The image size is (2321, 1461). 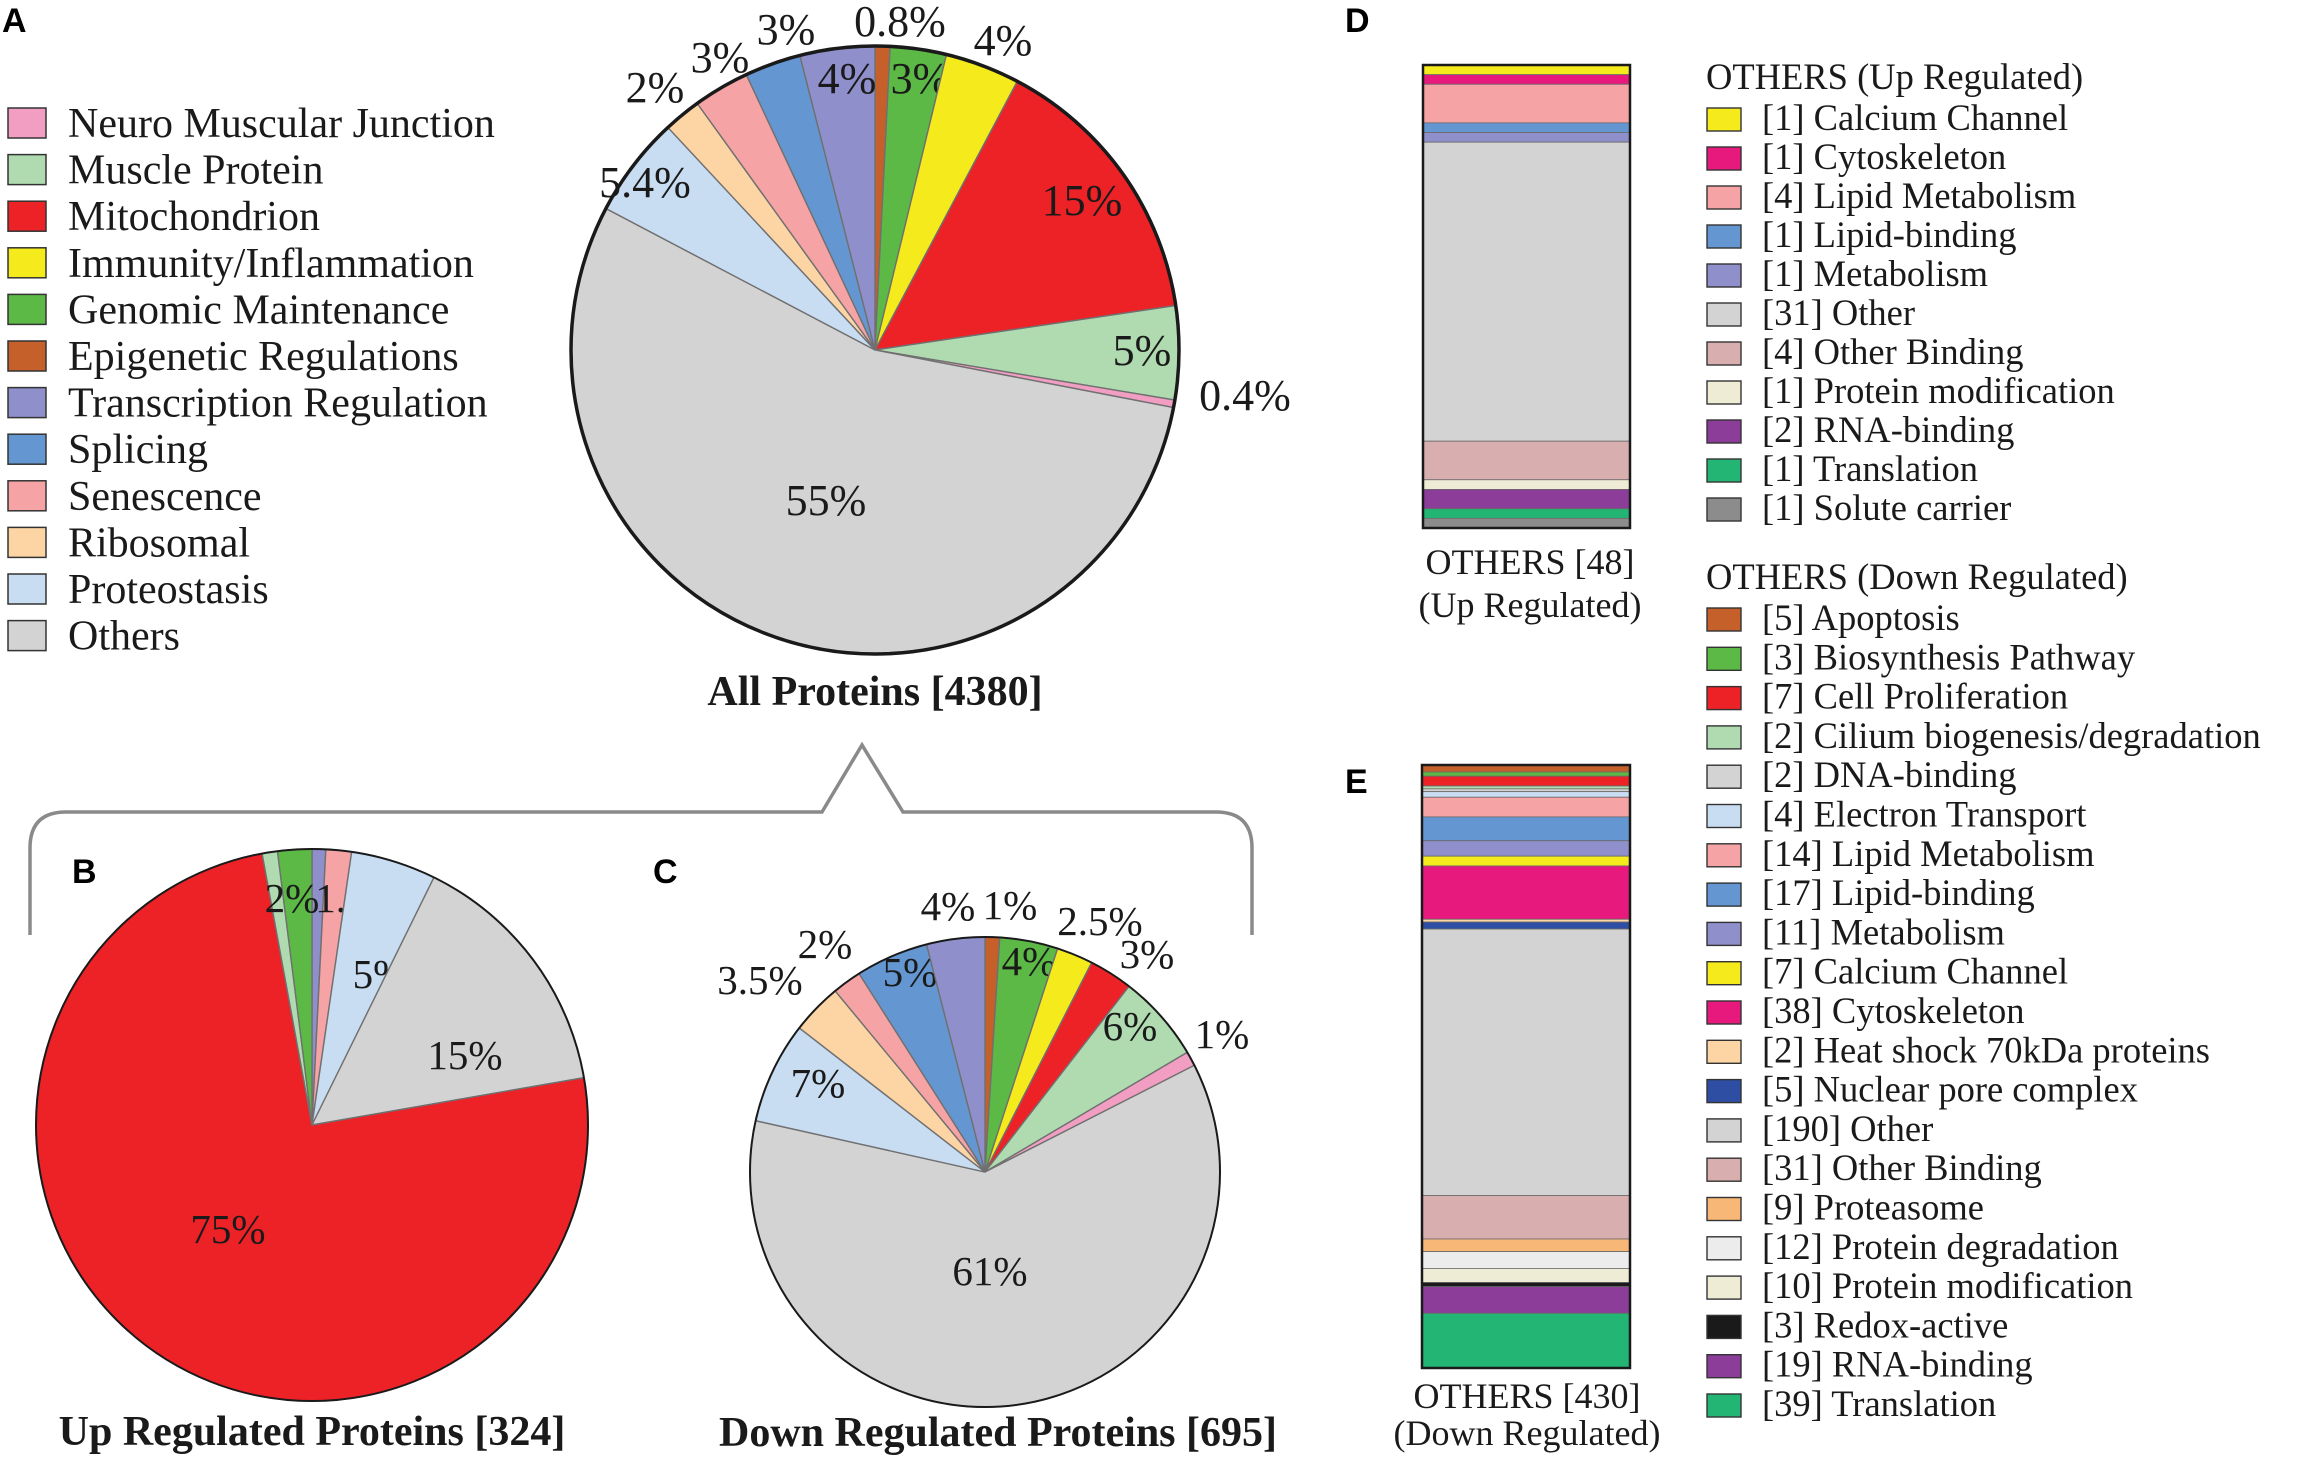 I want to click on stacked-bar-others-up, so click(x=1526, y=296).